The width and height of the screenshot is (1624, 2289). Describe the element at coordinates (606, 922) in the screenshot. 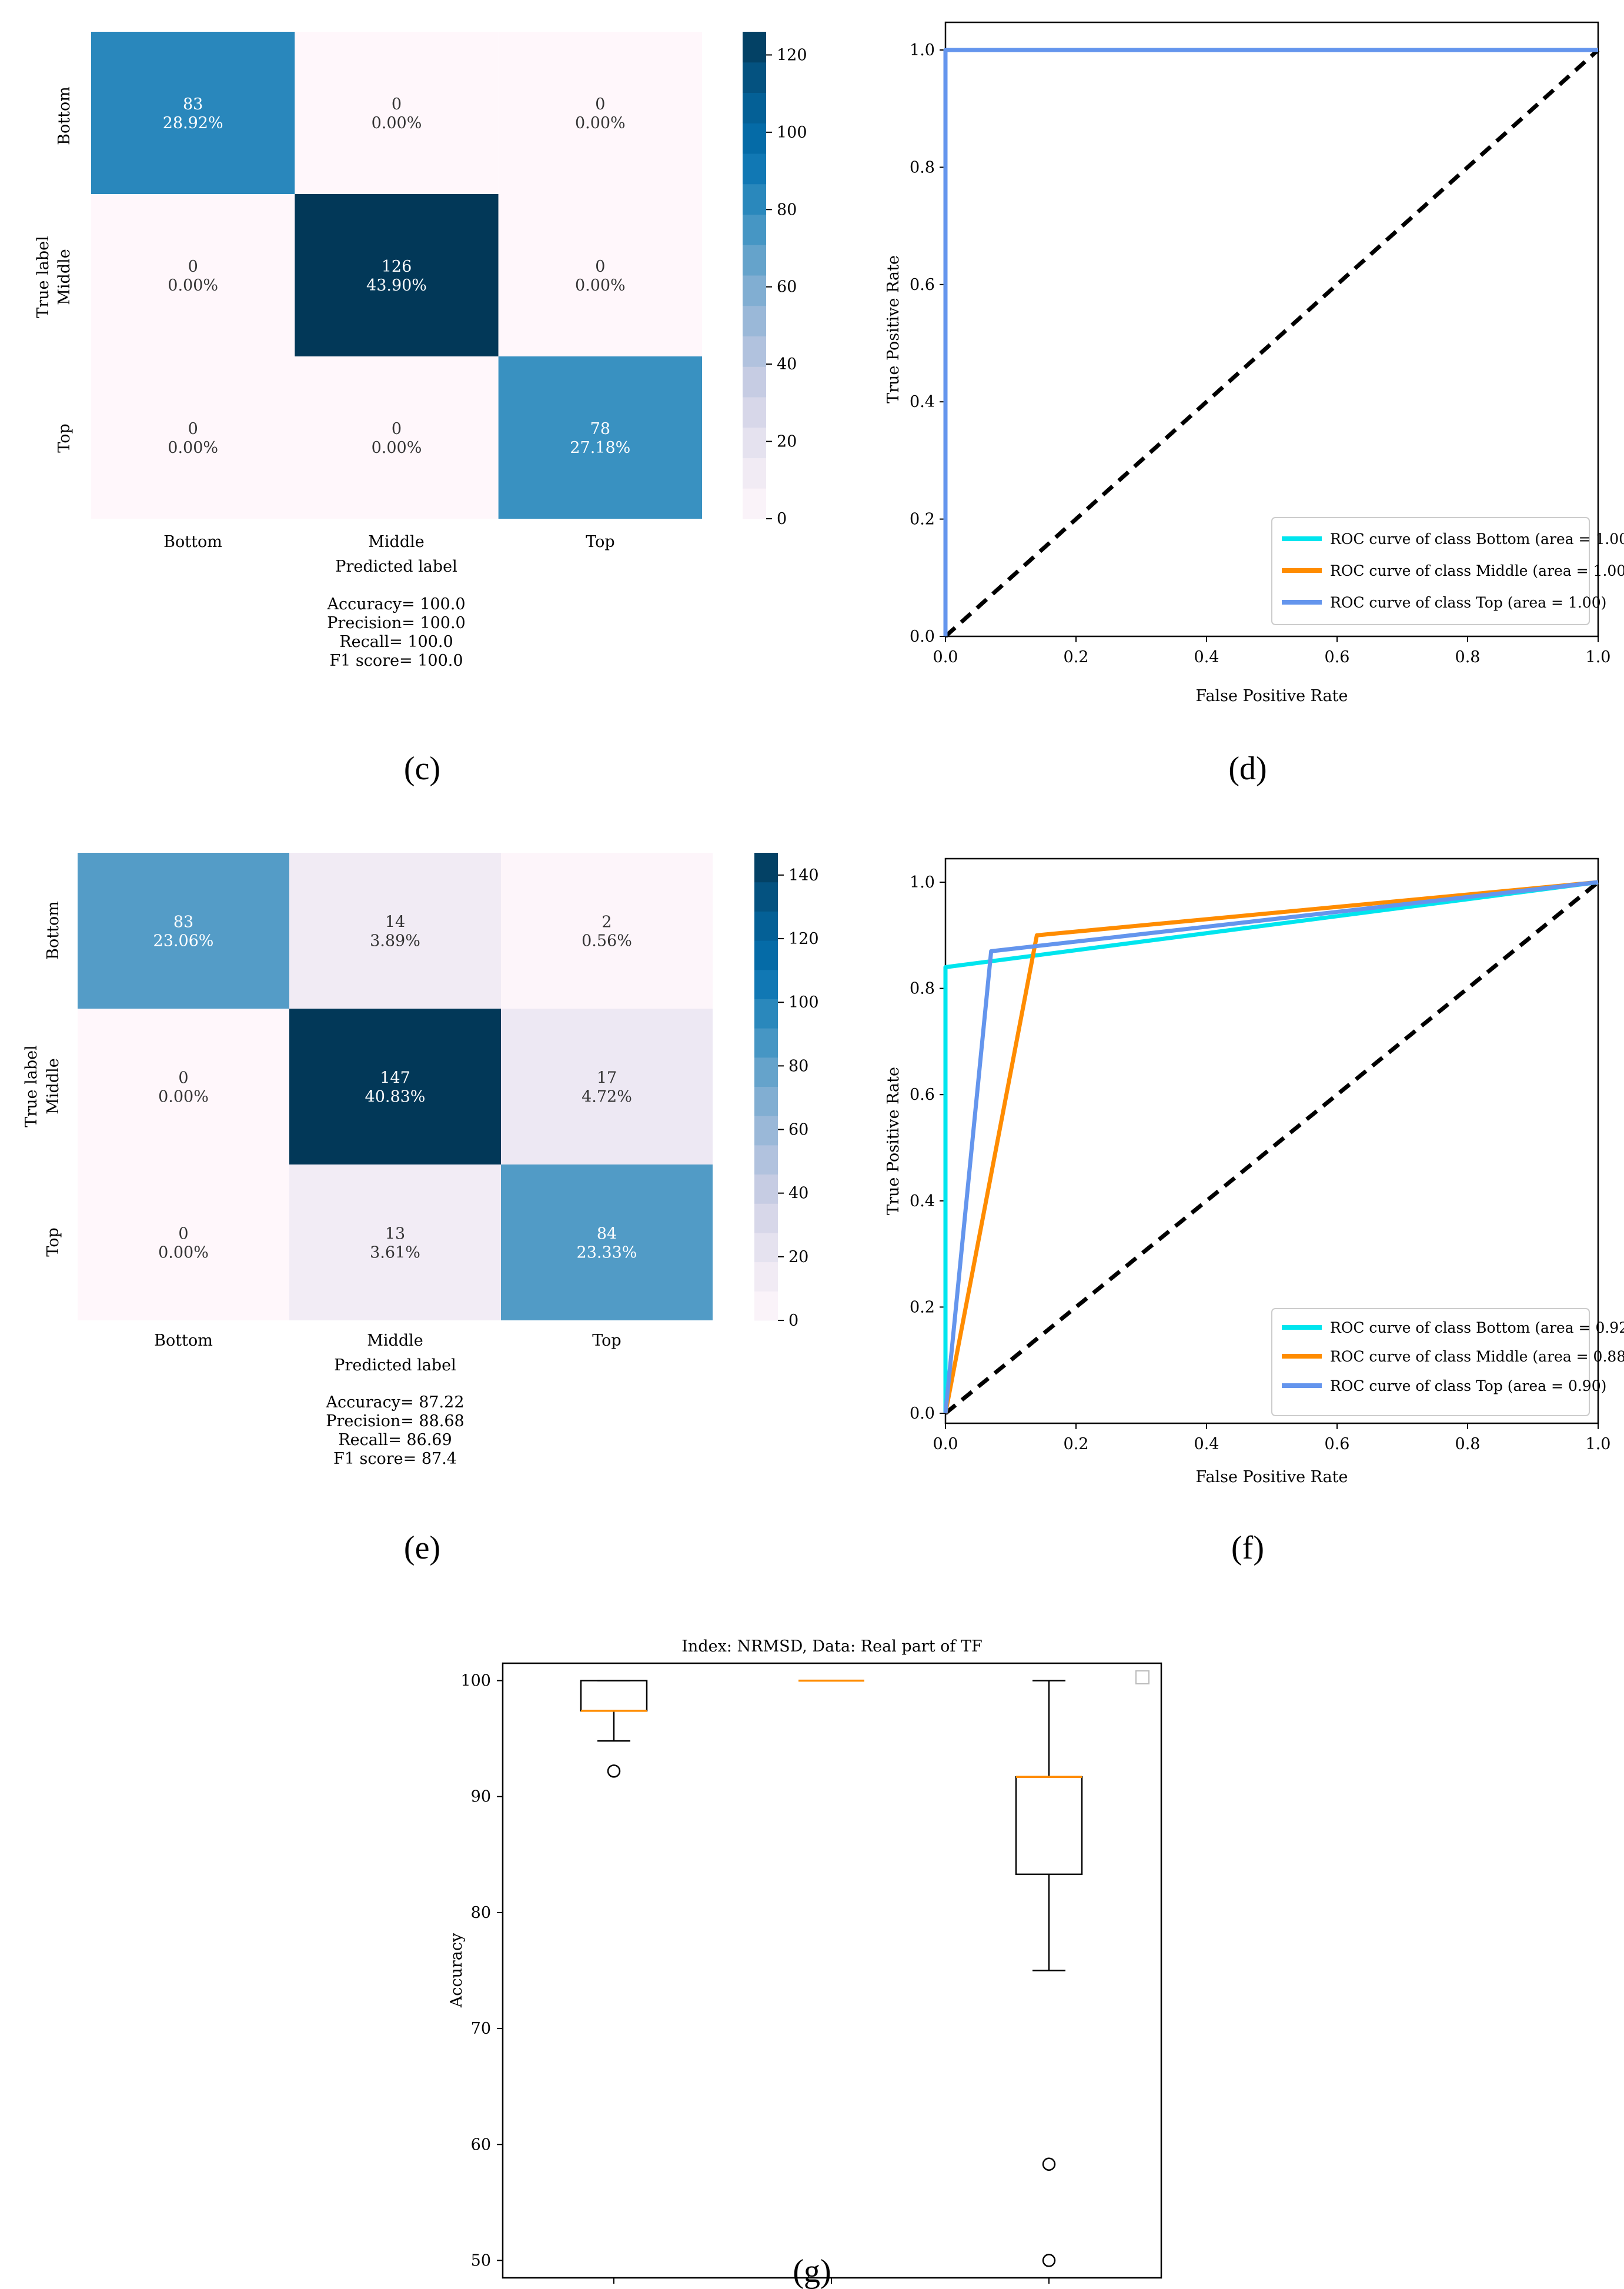

I see `cell-count: 2` at that location.